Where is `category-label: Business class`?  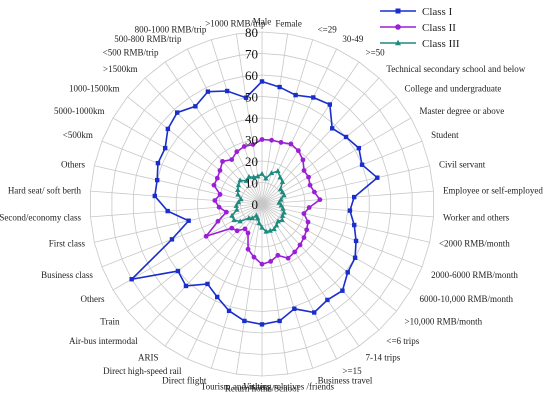 category-label: Business class is located at coordinates (67, 275).